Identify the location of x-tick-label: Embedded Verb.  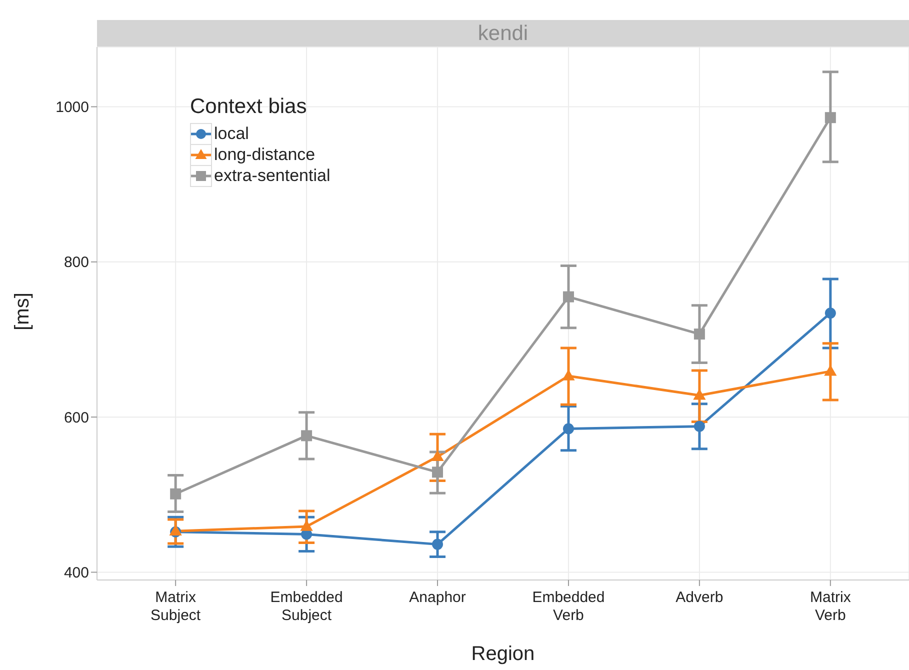
(568, 606).